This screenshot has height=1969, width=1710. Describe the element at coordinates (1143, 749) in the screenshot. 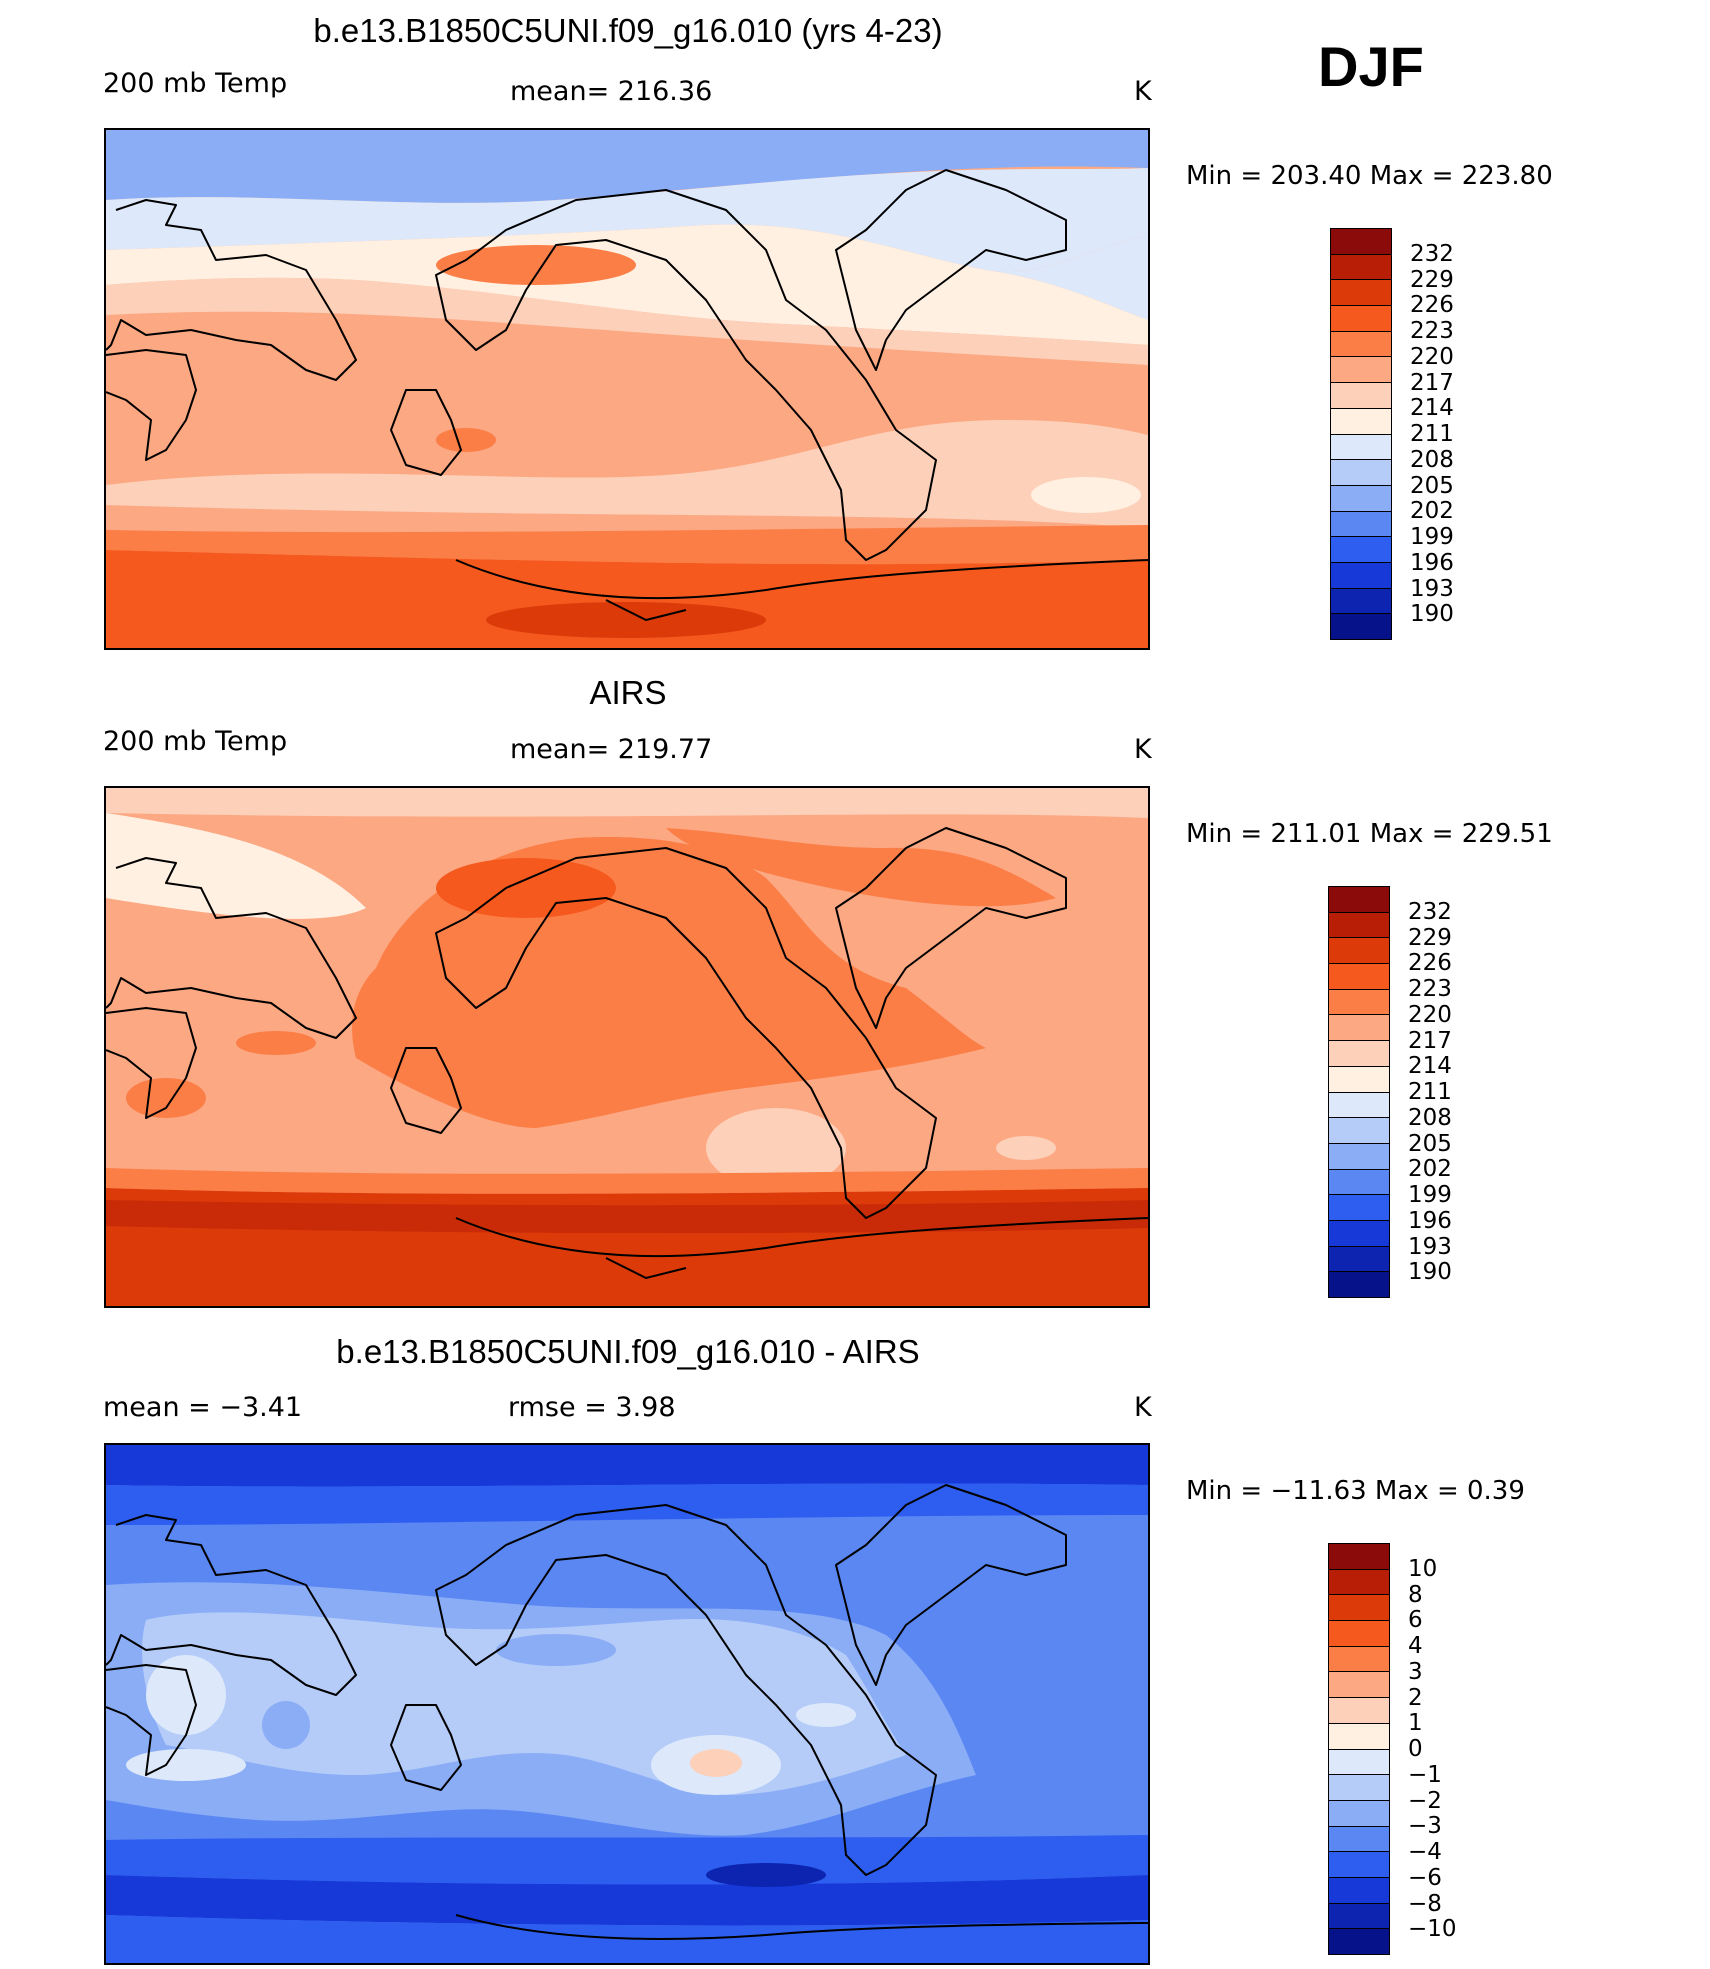

I see `panel-2-unit-label: K` at that location.